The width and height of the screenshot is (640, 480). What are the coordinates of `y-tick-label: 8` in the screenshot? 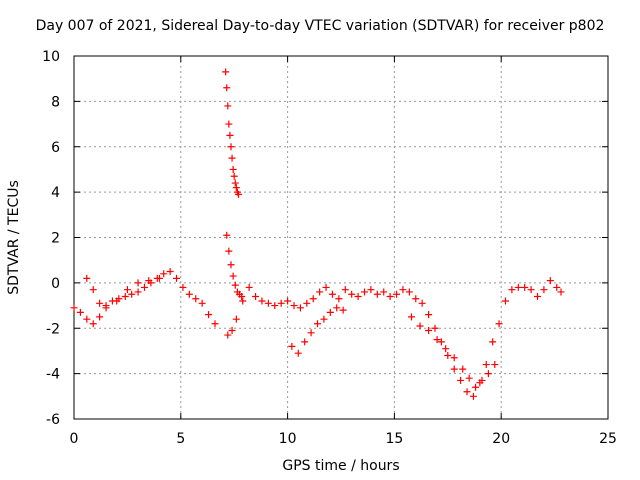 It's located at (55, 102).